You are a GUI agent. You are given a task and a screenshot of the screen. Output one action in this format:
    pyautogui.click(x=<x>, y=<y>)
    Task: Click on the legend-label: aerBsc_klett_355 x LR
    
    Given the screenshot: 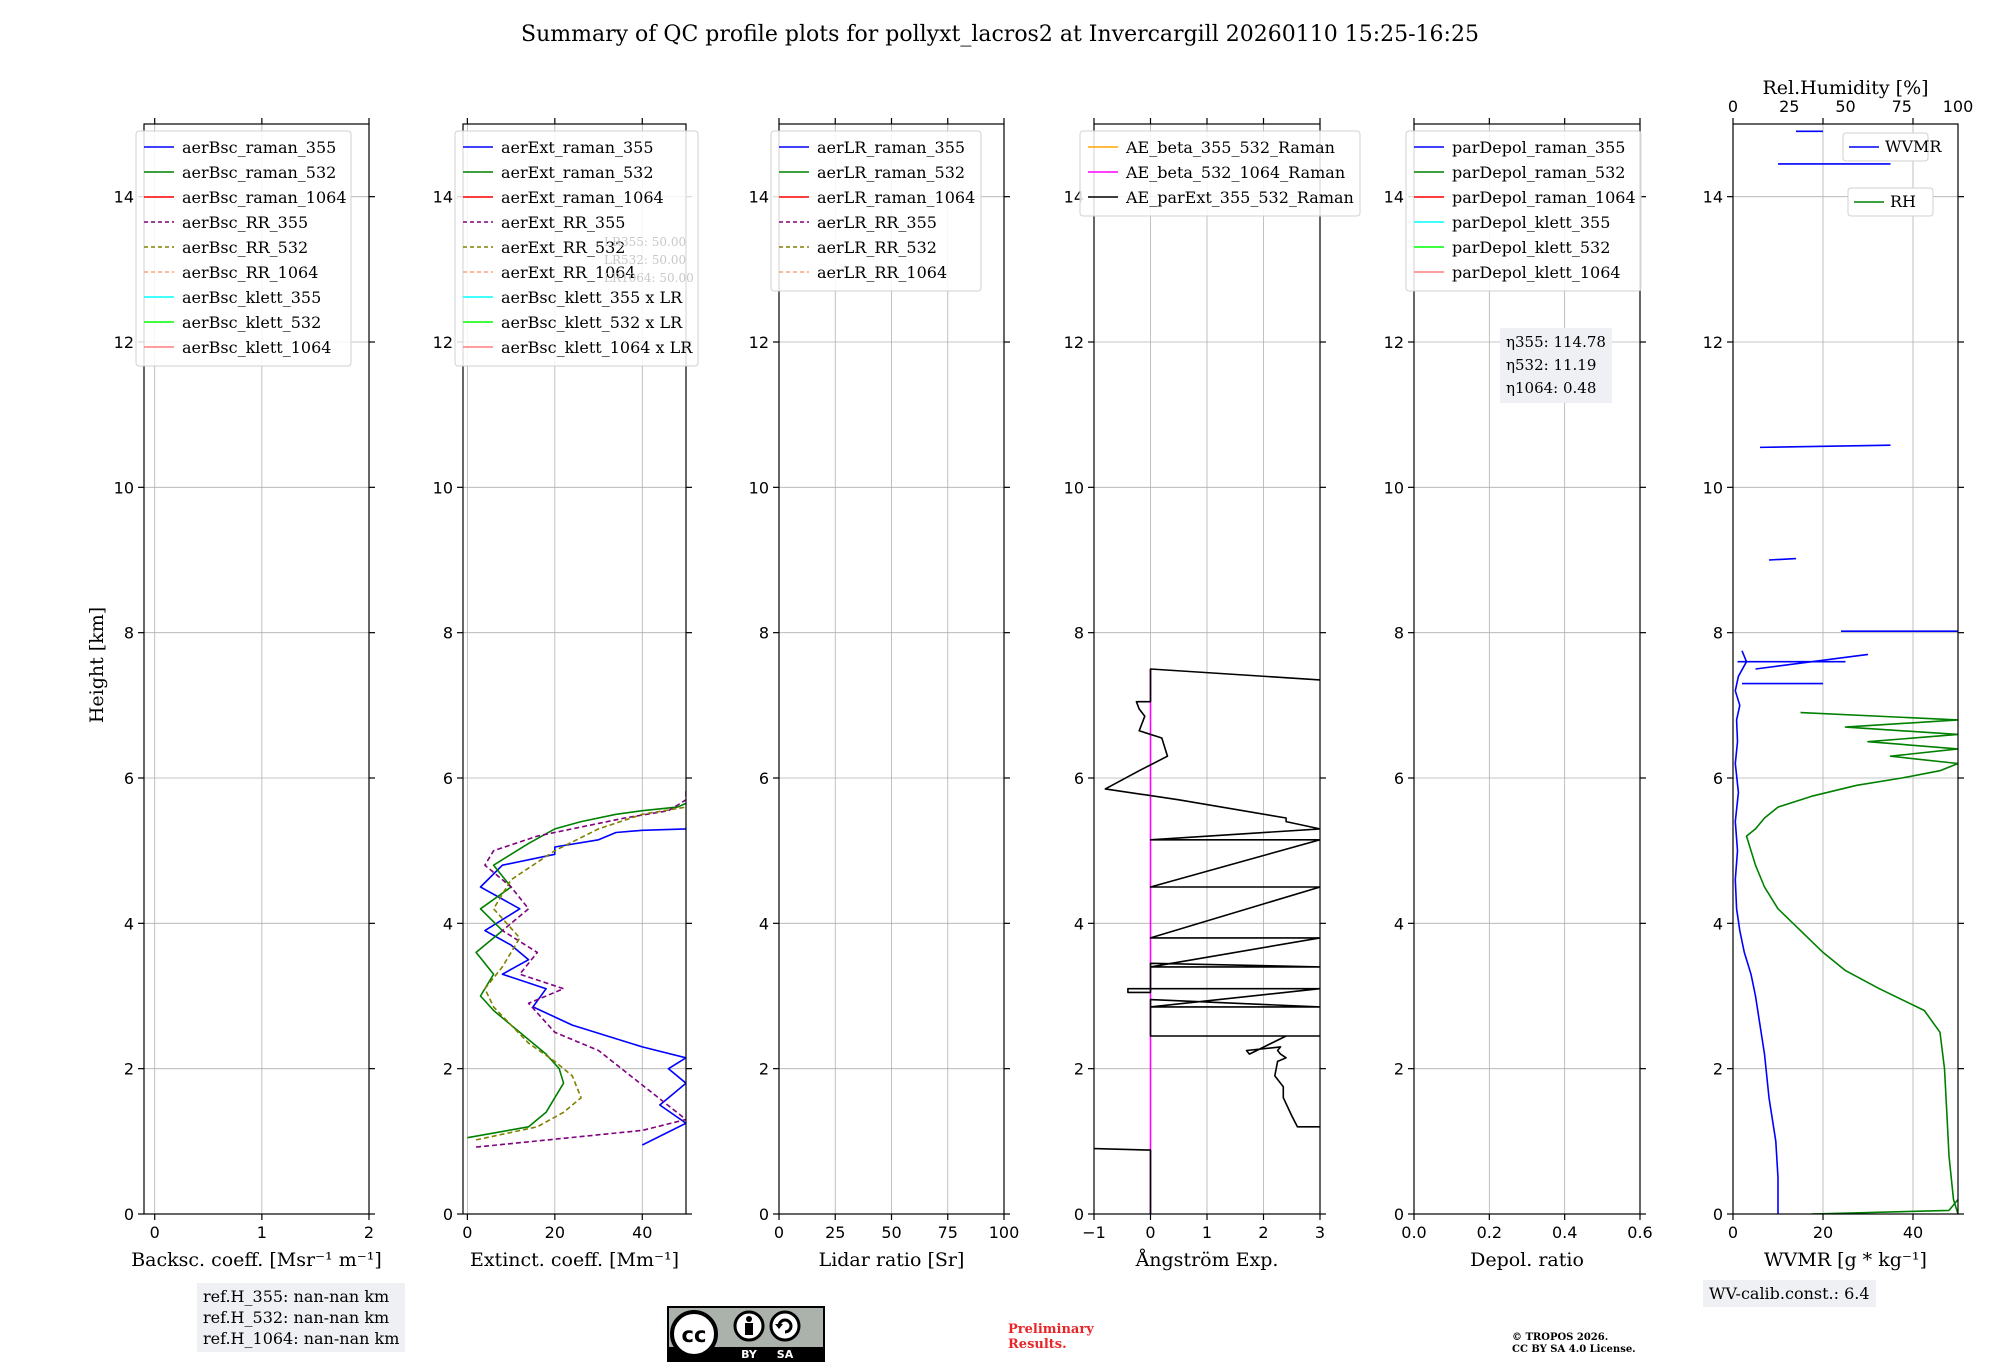 What is the action you would take?
    pyautogui.click(x=592, y=297)
    